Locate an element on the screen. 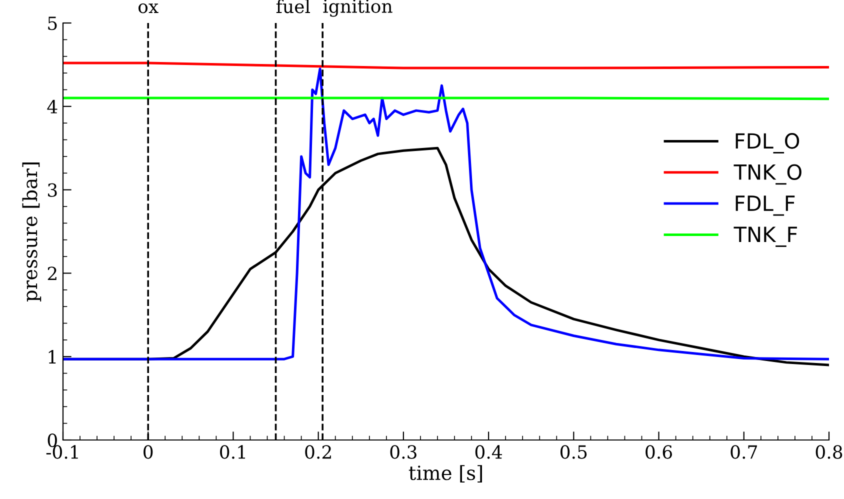 The image size is (844, 499). x-tick-label: 0.3 is located at coordinates (403, 452).